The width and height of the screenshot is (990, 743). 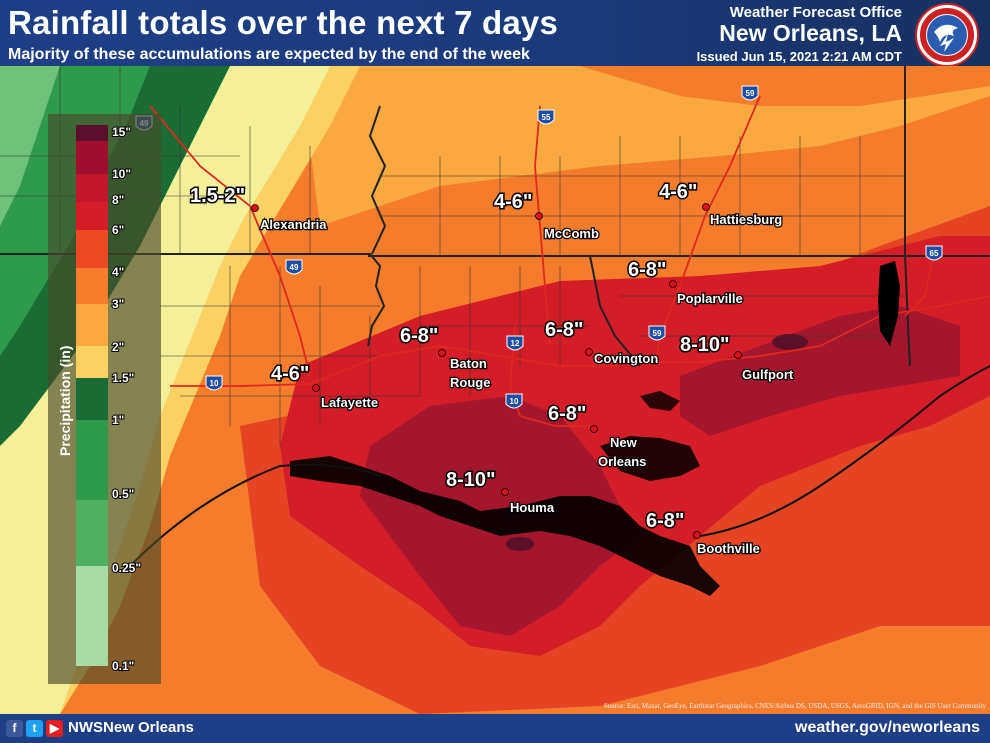 What do you see at coordinates (710, 298) in the screenshot?
I see `city-label-poplarville: Poplarville` at bounding box center [710, 298].